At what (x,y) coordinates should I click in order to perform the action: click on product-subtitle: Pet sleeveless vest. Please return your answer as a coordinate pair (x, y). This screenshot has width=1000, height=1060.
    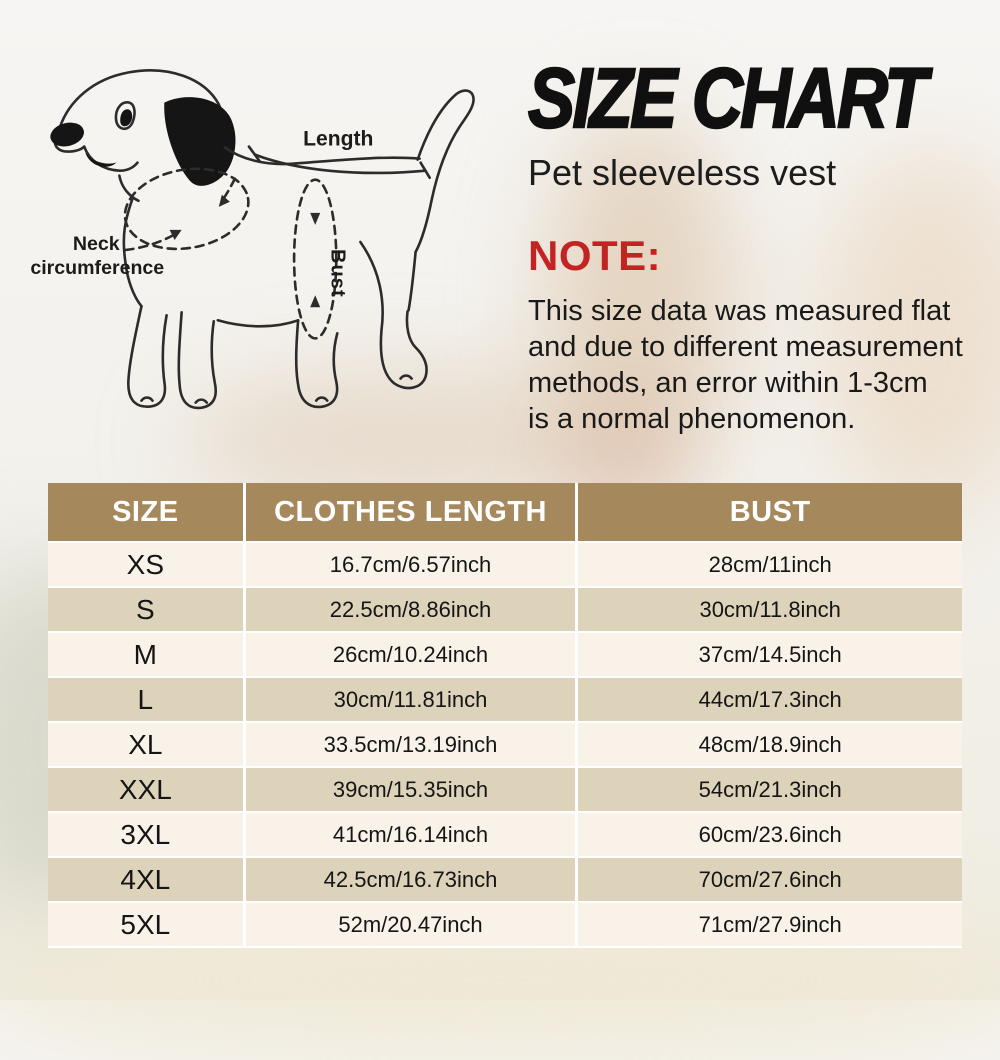
    Looking at the image, I should click on (682, 172).